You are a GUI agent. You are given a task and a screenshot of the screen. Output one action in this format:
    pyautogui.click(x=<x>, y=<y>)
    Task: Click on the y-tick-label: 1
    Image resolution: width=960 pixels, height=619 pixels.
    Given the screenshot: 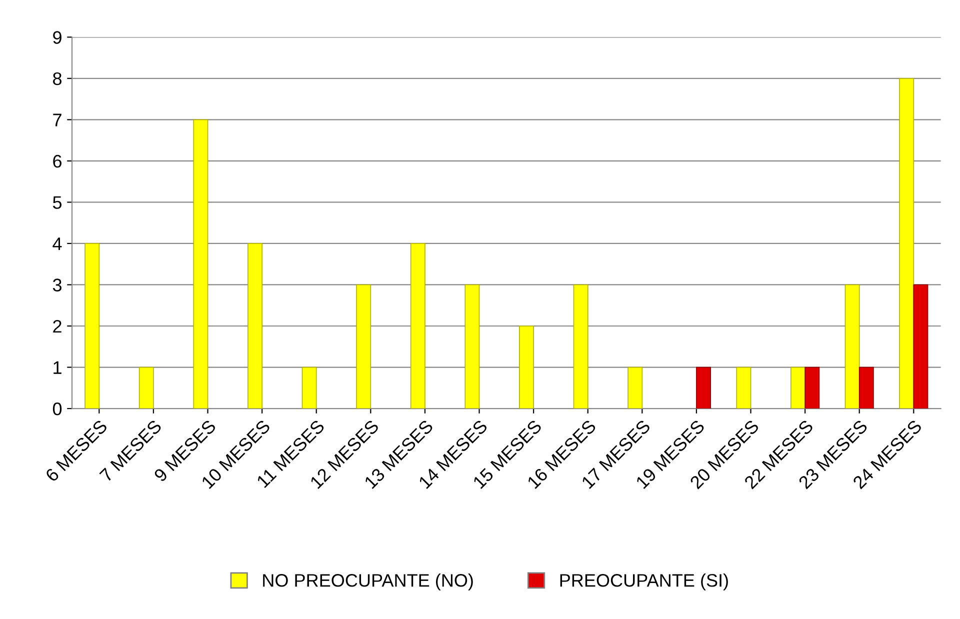 What is the action you would take?
    pyautogui.click(x=58, y=367)
    